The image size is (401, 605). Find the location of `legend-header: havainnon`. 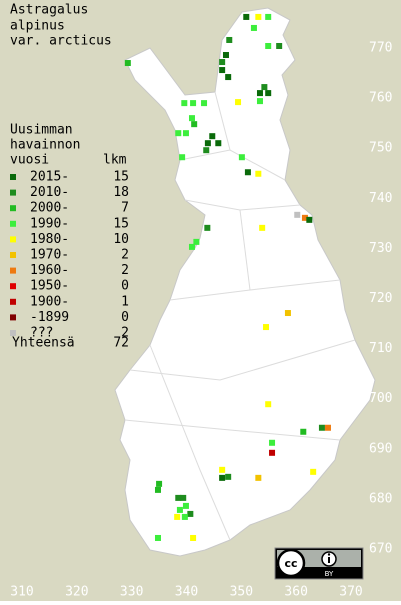

legend-header: havainnon is located at coordinates (45, 145).